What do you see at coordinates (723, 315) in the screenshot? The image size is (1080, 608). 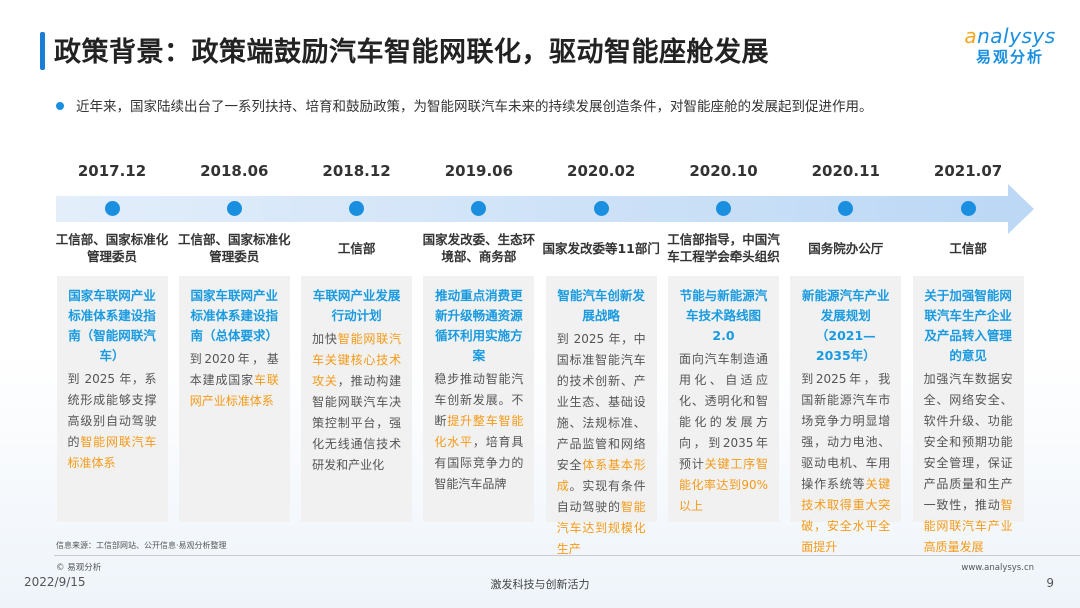 I see `policy-title: 节能与新能源汽车技术路线图2.0` at bounding box center [723, 315].